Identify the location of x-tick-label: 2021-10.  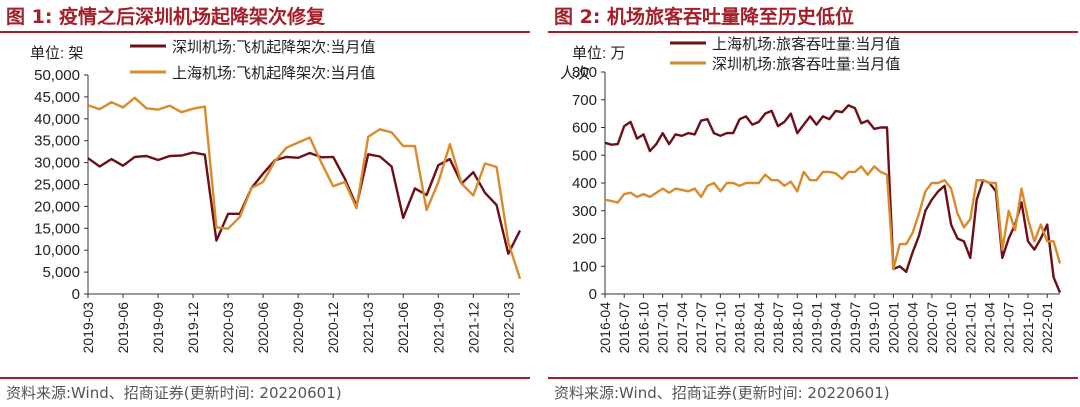
(1028, 328).